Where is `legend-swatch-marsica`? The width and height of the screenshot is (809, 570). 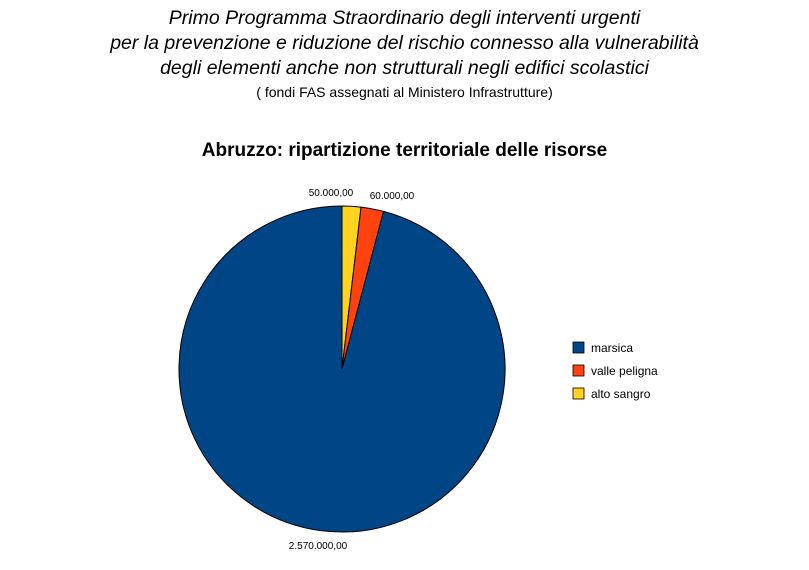
legend-swatch-marsica is located at coordinates (578, 347).